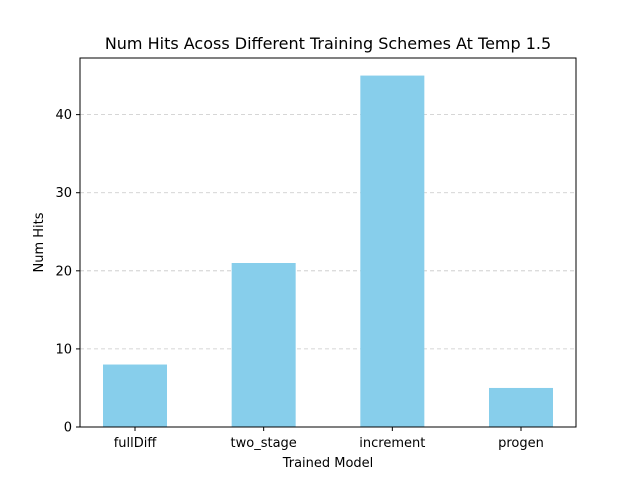  What do you see at coordinates (329, 439) in the screenshot?
I see `x-axis-ticks: fullDiff two_stage increment progen` at bounding box center [329, 439].